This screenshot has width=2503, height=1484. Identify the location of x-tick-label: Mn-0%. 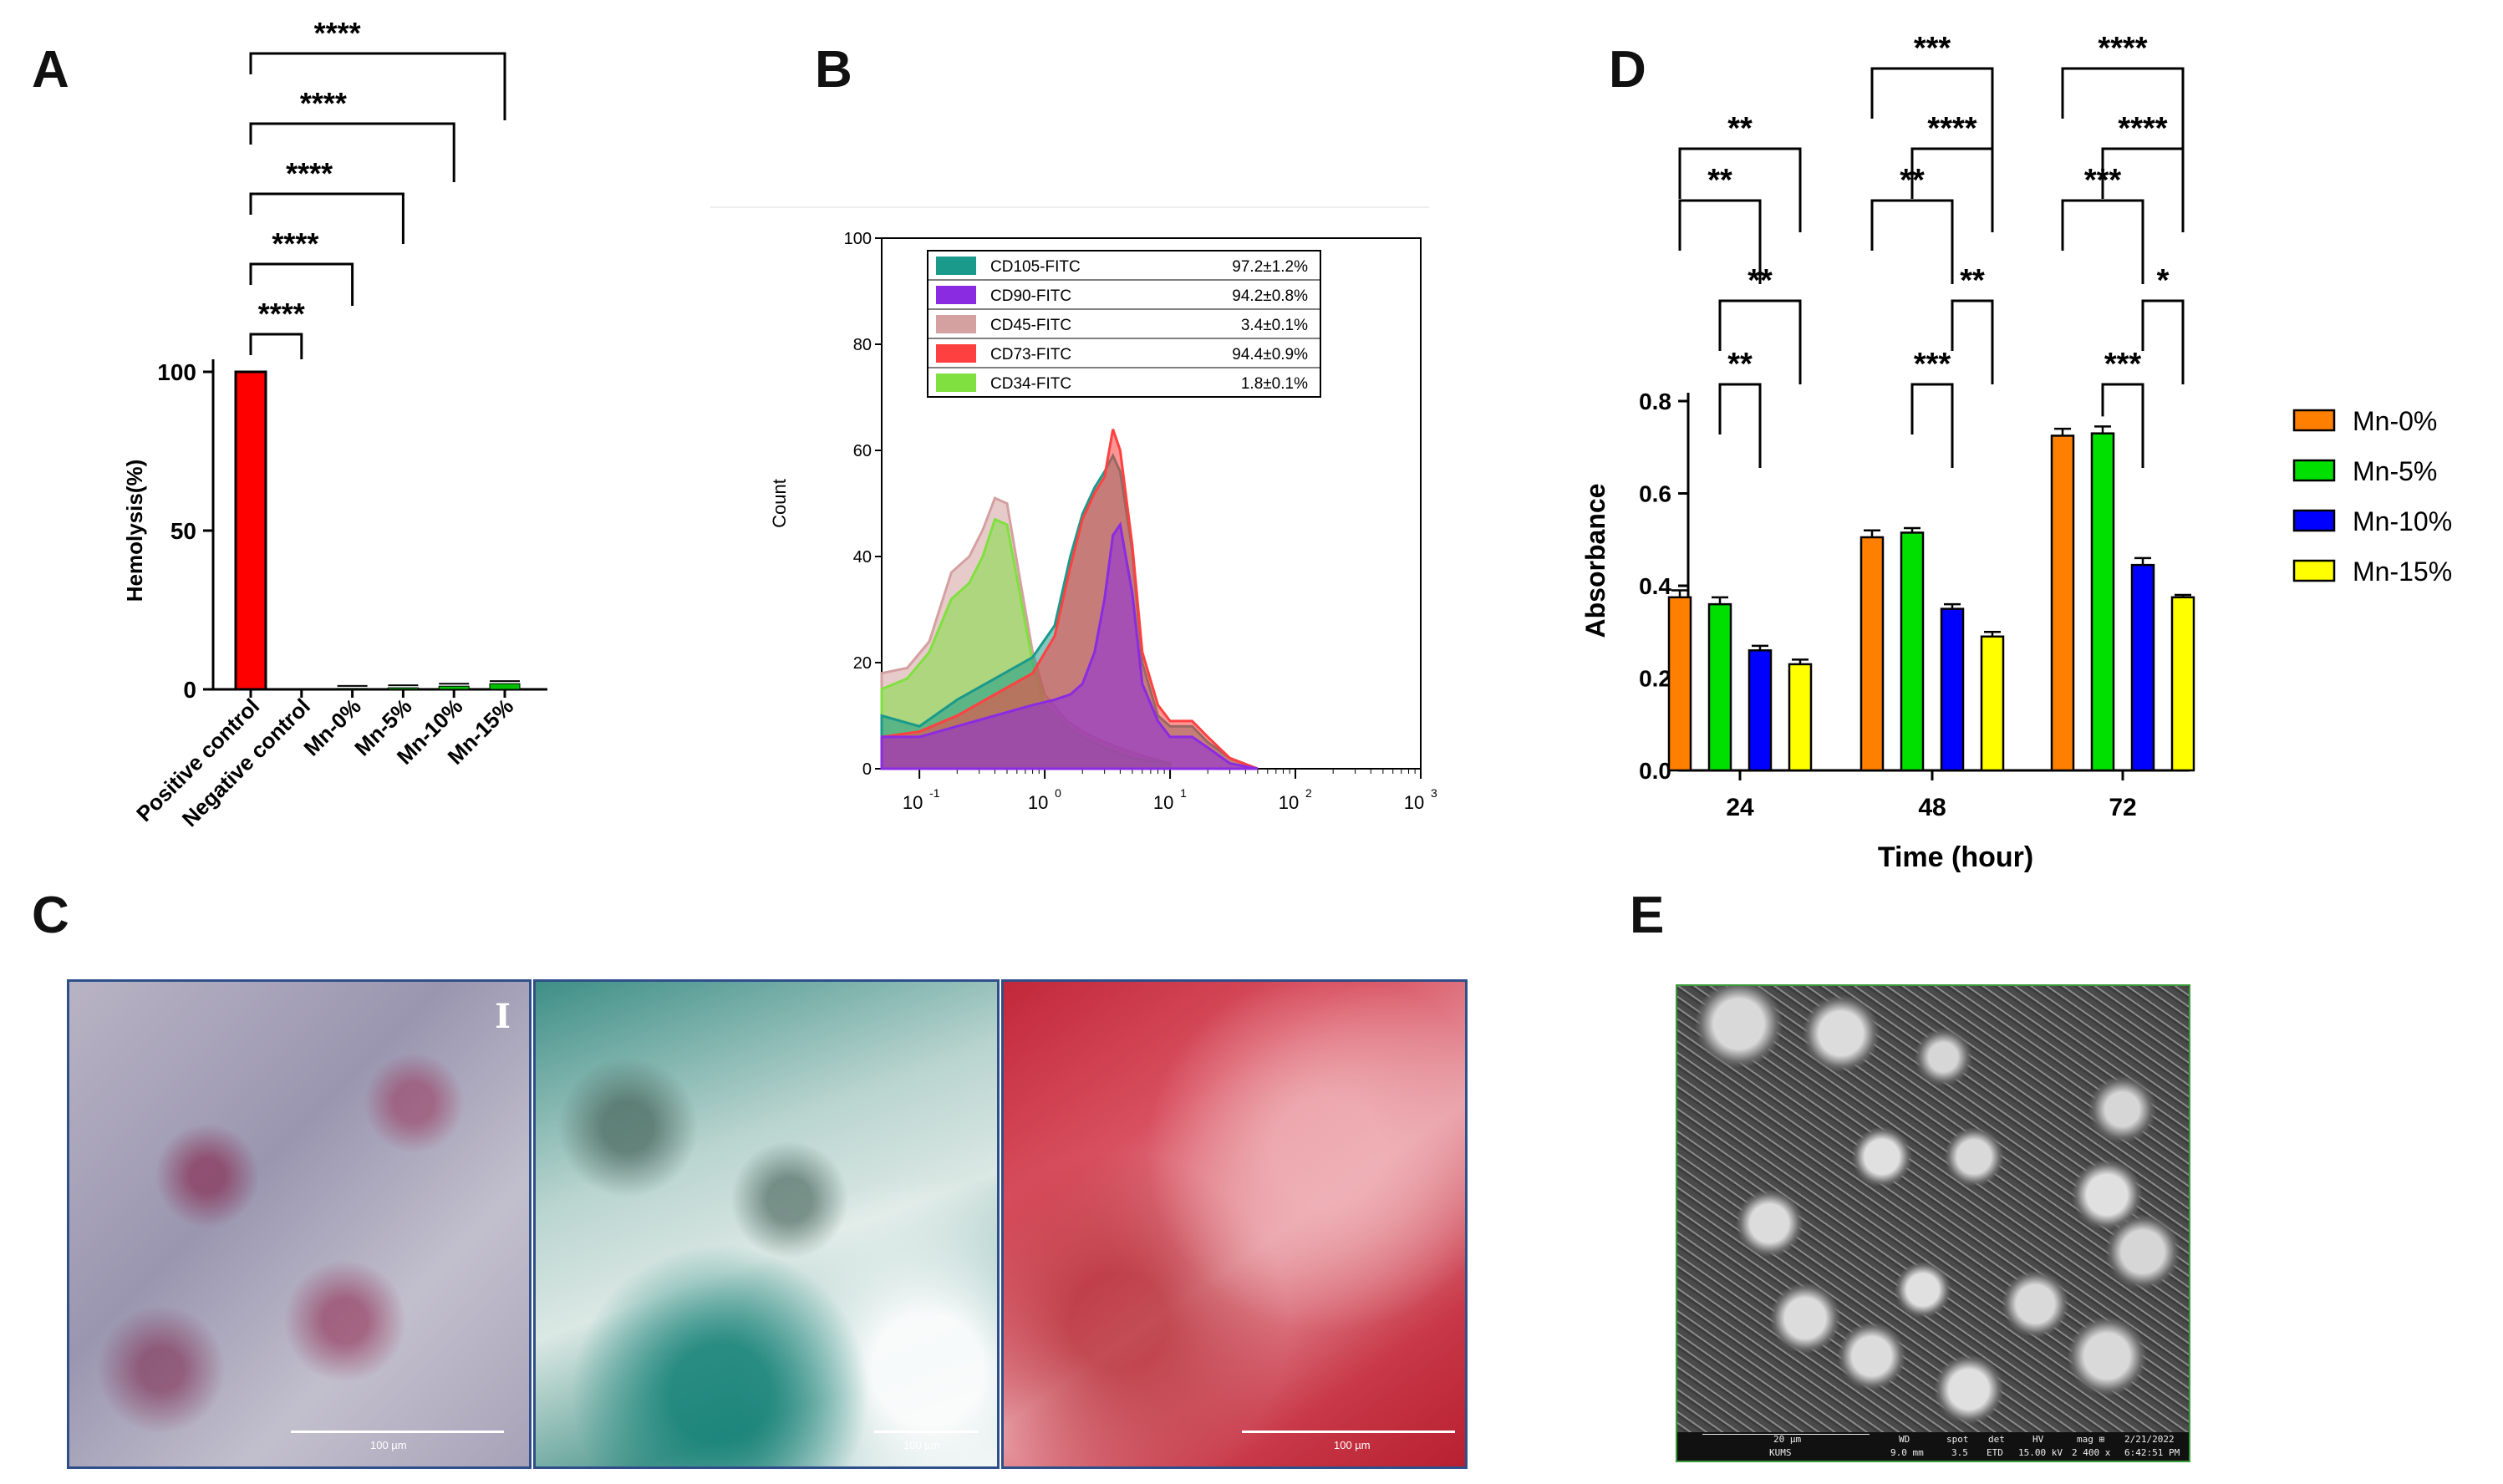
(331, 727).